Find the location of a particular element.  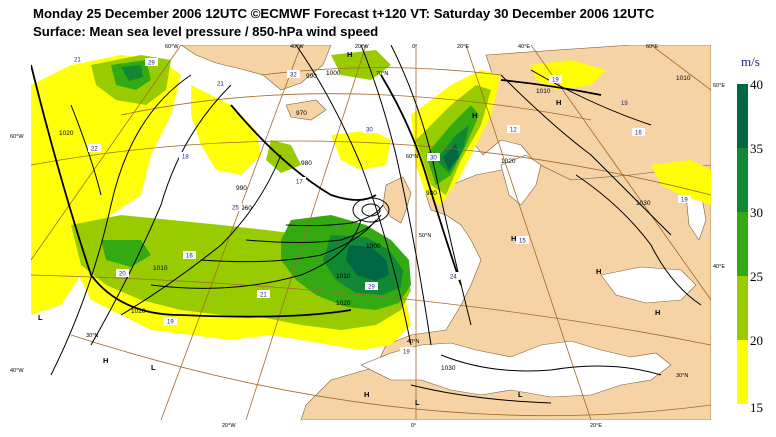

wind-label: 22 is located at coordinates (94, 150).